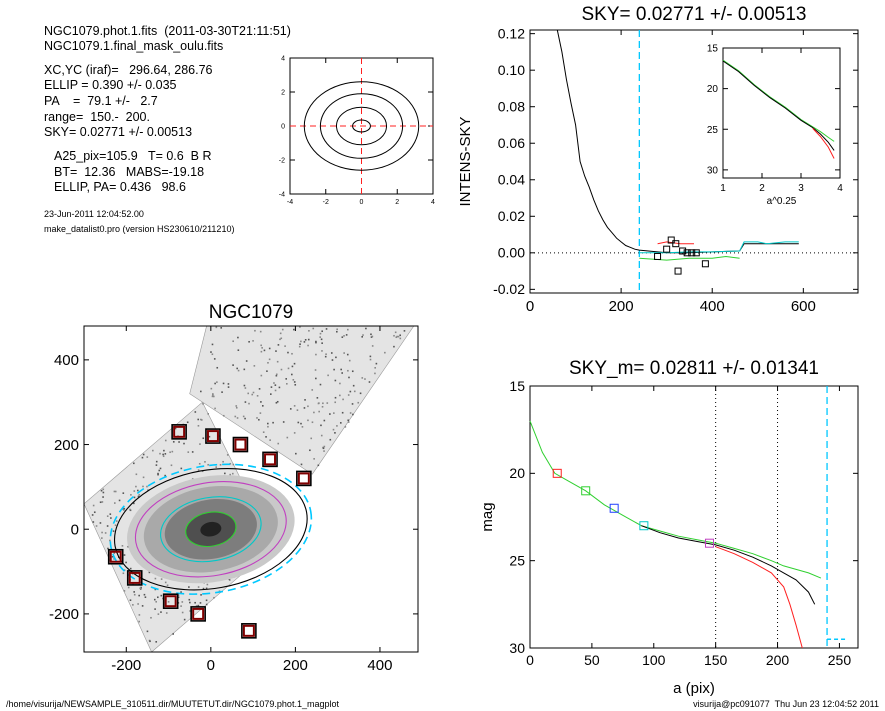  Describe the element at coordinates (511, 70) in the screenshot. I see `sky-y-label: 0.10` at that location.